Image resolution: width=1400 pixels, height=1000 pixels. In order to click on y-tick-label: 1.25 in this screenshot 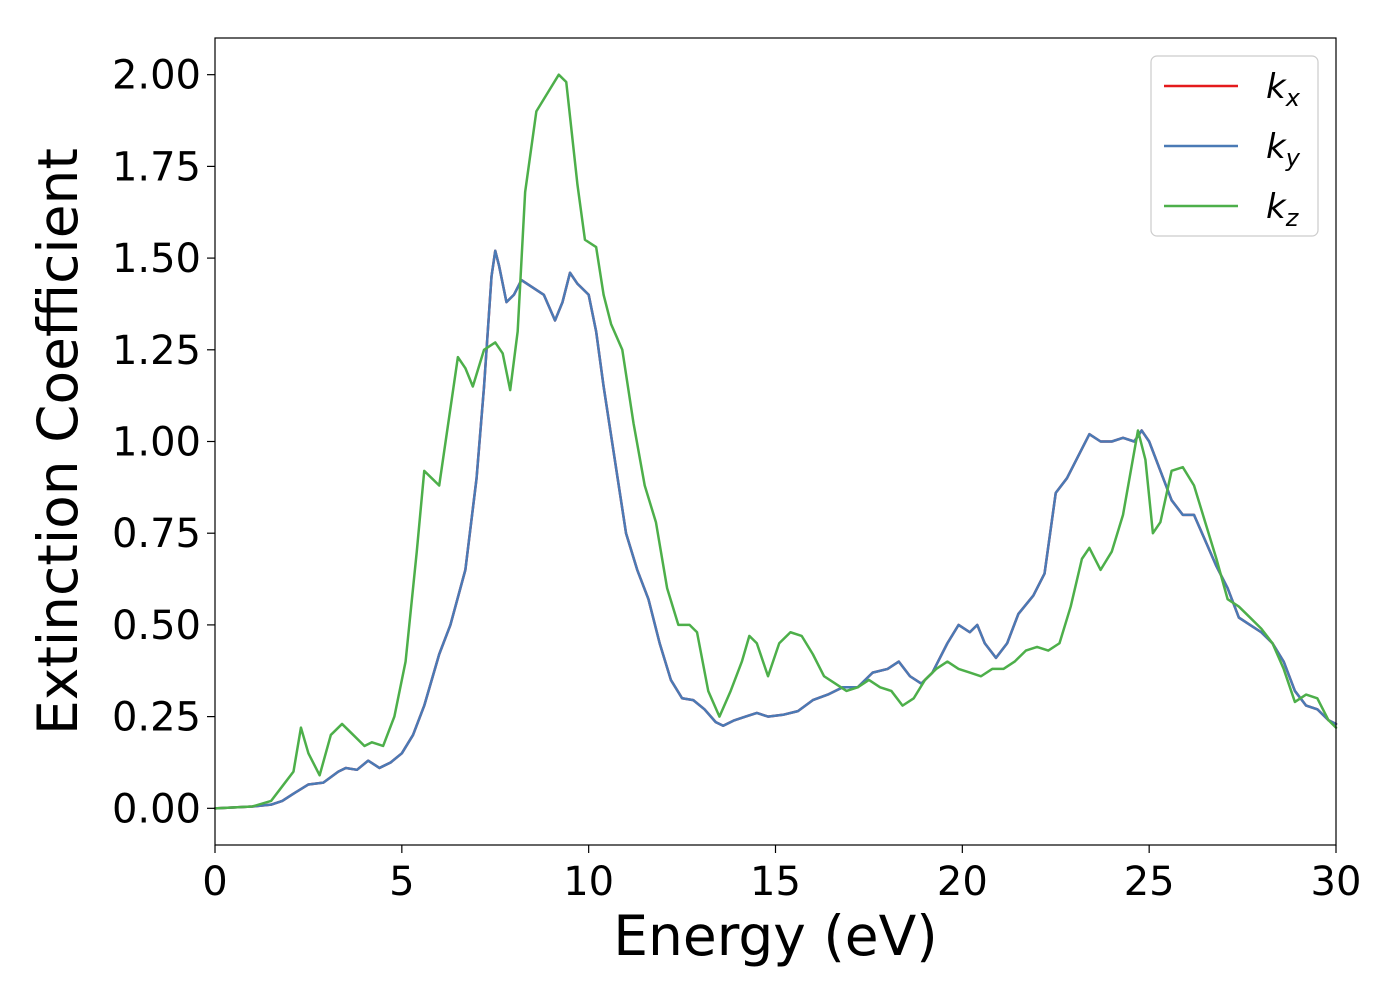, I will do `click(156, 351)`.